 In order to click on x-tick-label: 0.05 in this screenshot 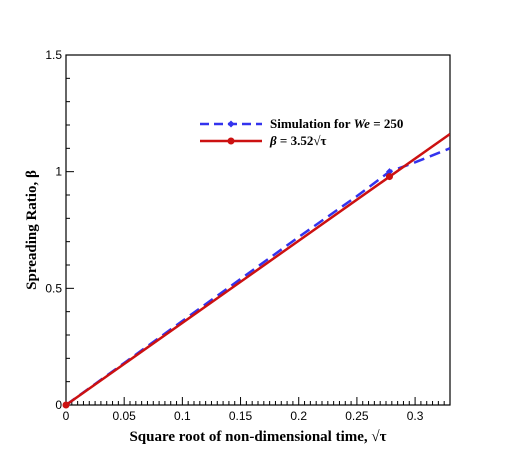, I will do `click(125, 416)`.